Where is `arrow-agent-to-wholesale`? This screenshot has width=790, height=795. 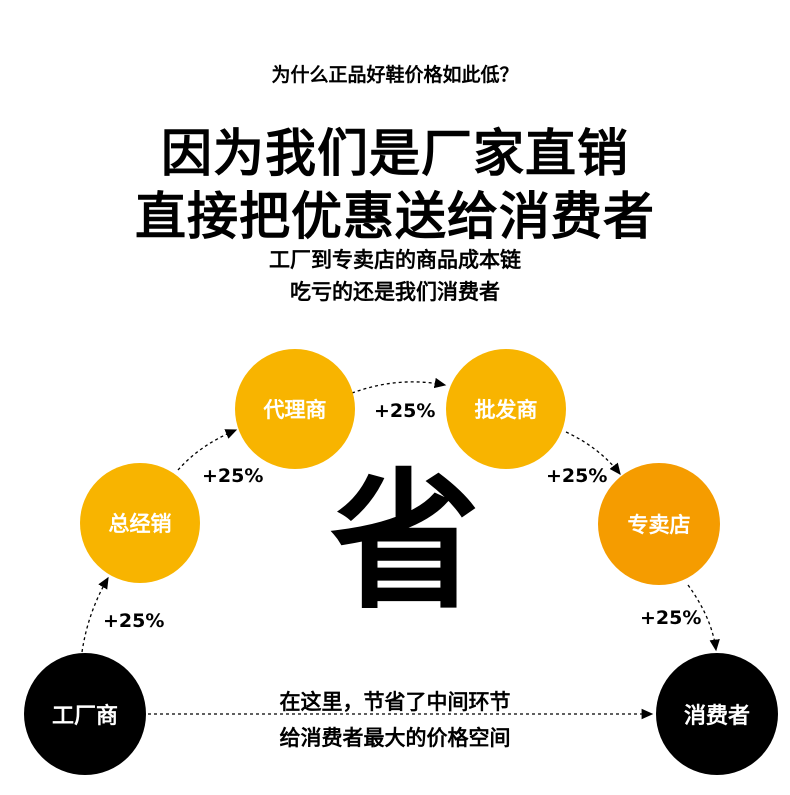 arrow-agent-to-wholesale is located at coordinates (399, 385).